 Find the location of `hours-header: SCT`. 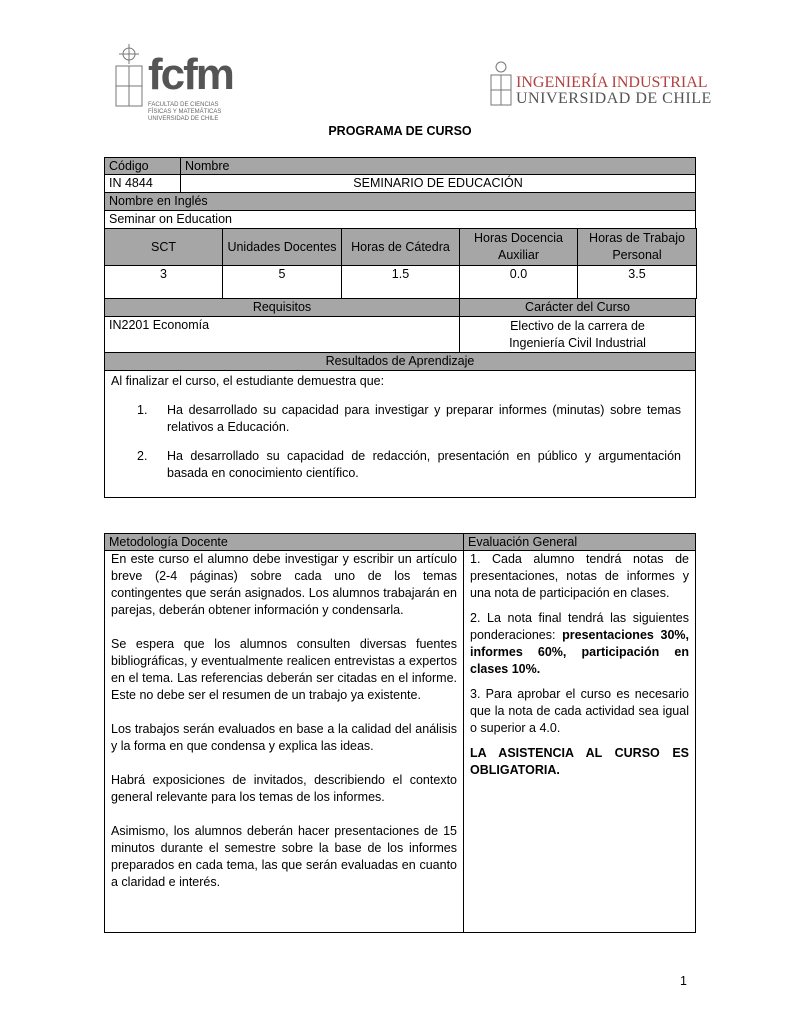

hours-header: SCT is located at coordinates (163, 247).